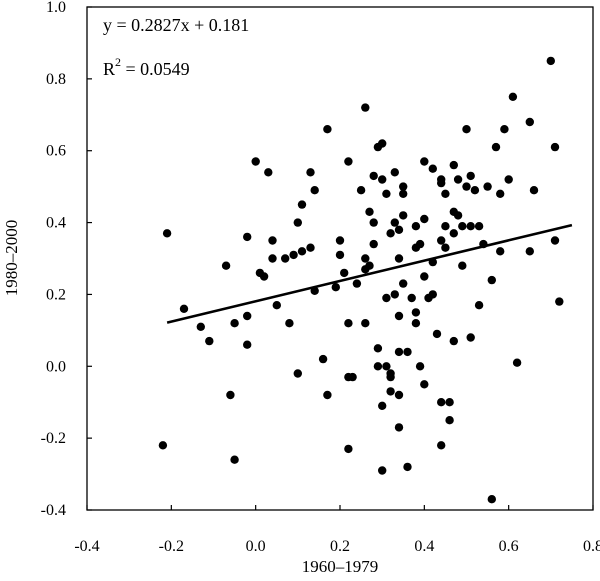 This screenshot has width=600, height=581. Describe the element at coordinates (66, 259) in the screenshot. I see `y-axis: -0.4 -0.2 0.0 0.2 0.4 0.6 0.8 1.0` at that location.